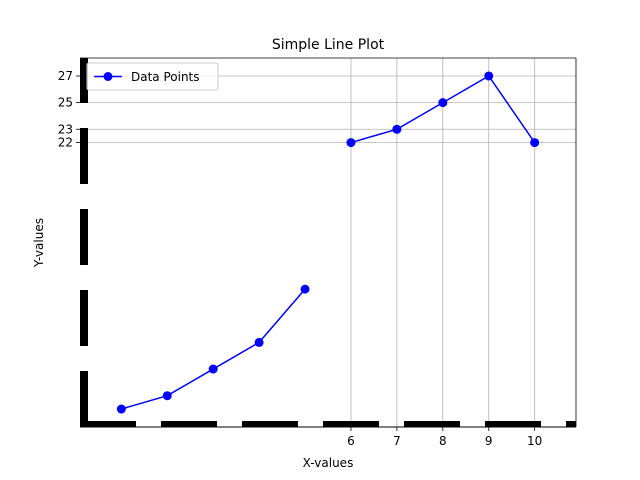 The image size is (640, 480). I want to click on legend-entry-data-points: Data Points, so click(165, 77).